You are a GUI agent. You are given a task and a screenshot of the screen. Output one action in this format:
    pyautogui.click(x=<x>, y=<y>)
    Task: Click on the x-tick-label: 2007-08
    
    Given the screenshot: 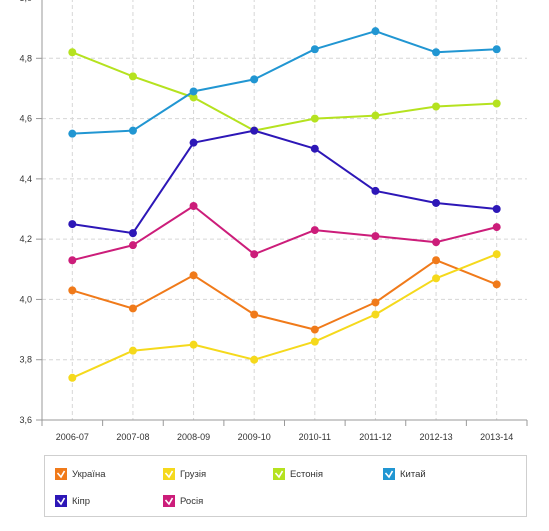 What is the action you would take?
    pyautogui.click(x=132, y=437)
    